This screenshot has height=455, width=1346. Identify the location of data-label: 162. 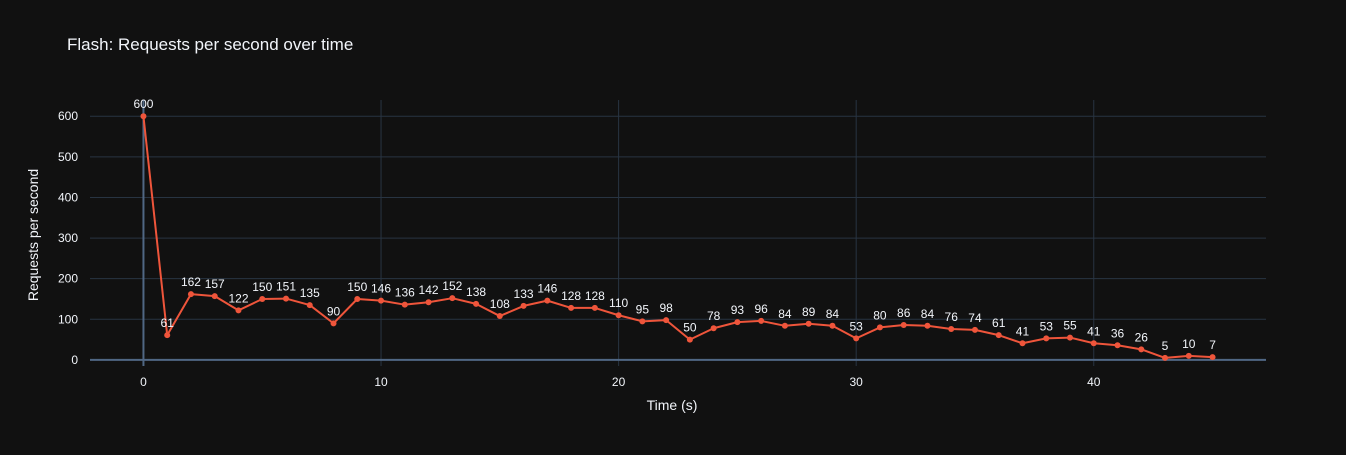
(191, 282).